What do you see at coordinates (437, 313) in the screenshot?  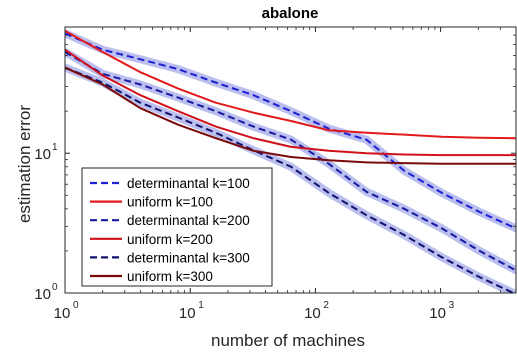 I see `x-tick-label-3: 10` at bounding box center [437, 313].